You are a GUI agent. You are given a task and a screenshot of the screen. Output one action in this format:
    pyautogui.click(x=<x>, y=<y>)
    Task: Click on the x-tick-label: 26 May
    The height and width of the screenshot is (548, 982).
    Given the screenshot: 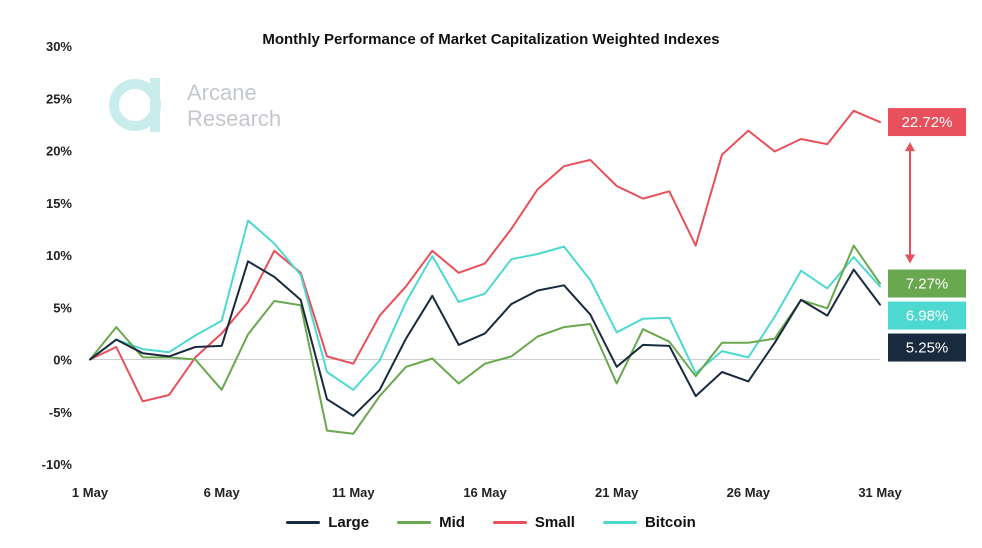 What is the action you would take?
    pyautogui.click(x=749, y=492)
    